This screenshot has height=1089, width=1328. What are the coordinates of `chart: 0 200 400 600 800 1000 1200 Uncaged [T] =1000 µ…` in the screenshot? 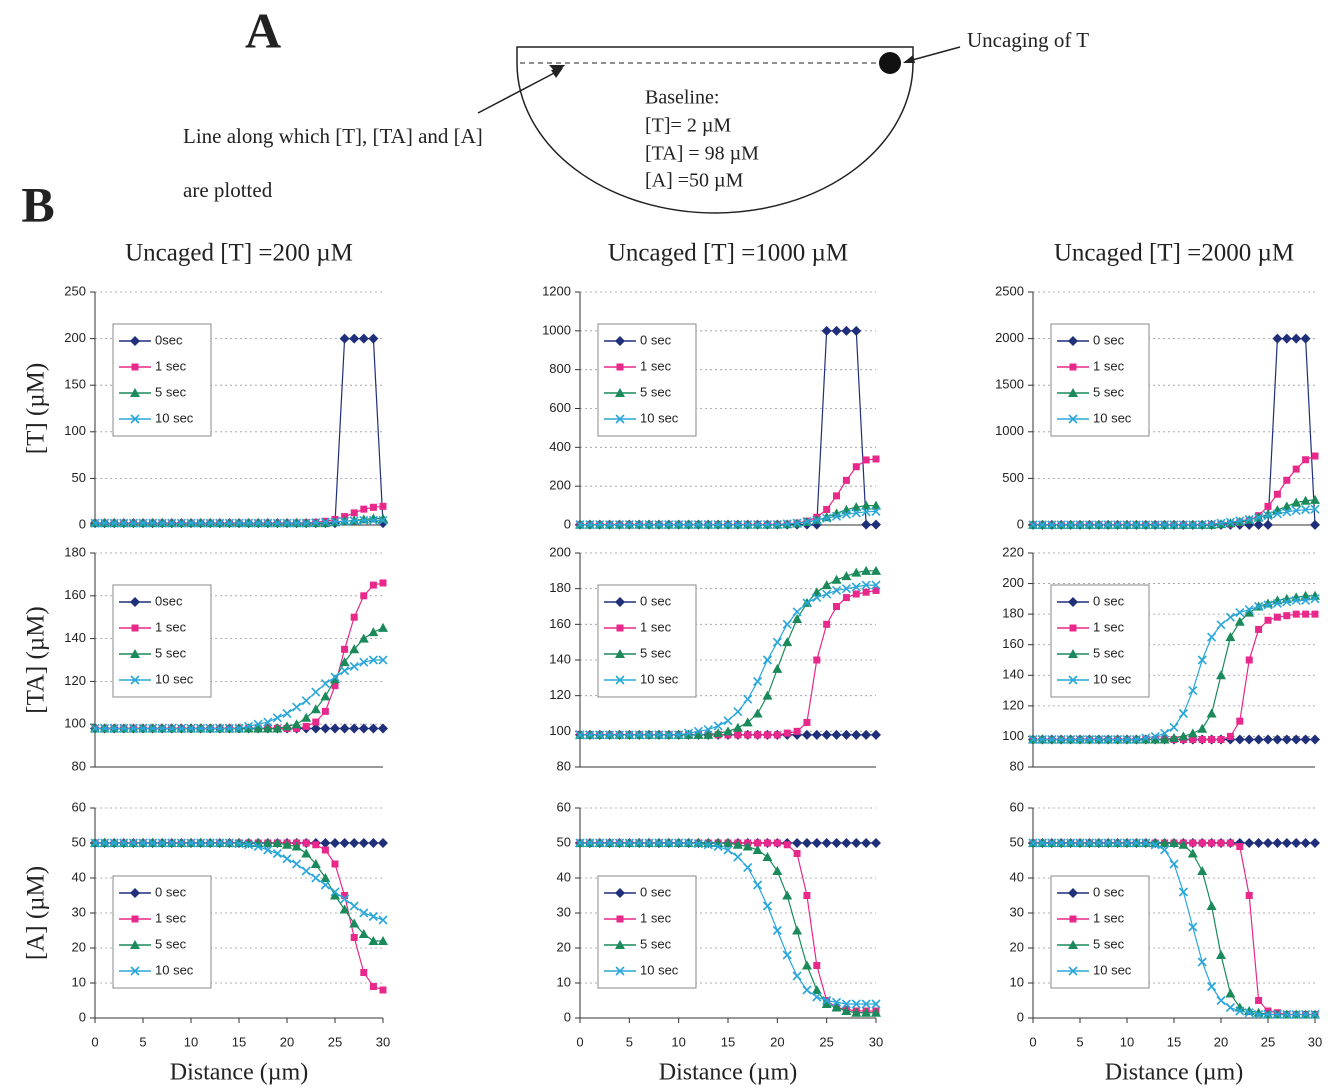 It's located at (711, 385).